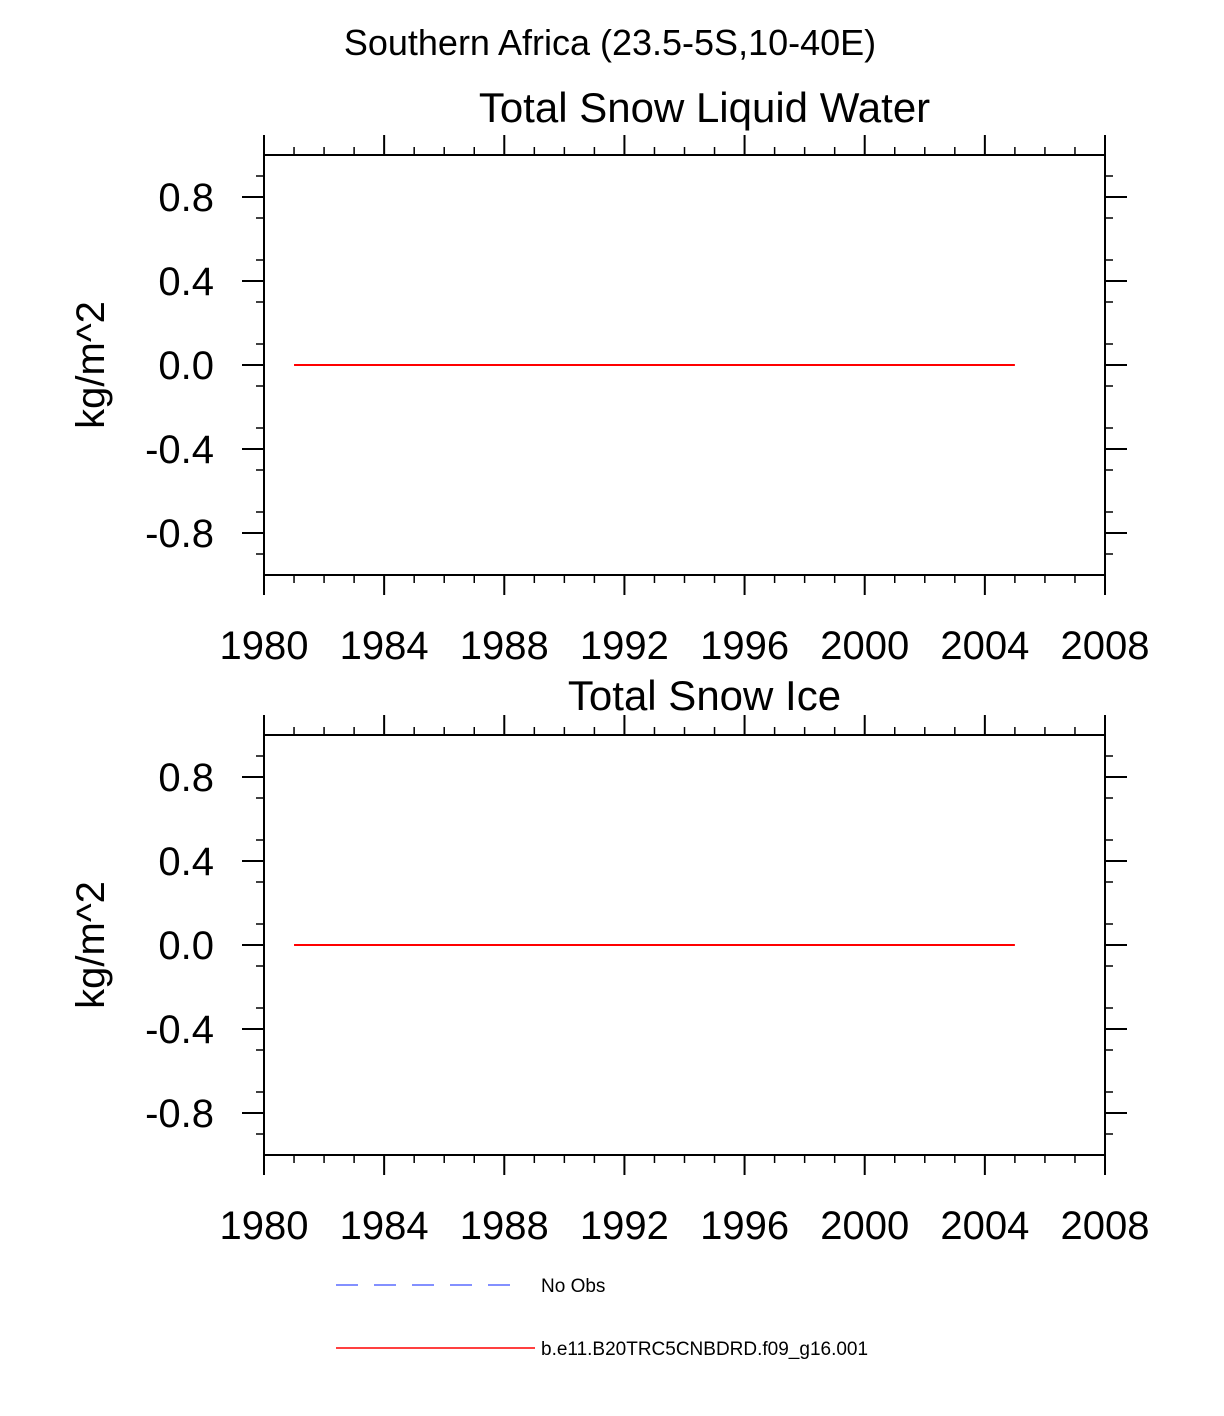 This screenshot has height=1416, width=1224. I want to click on legend-label: b.e11.B20TRC5CNBDRD.f09_g16.001, so click(704, 1349).